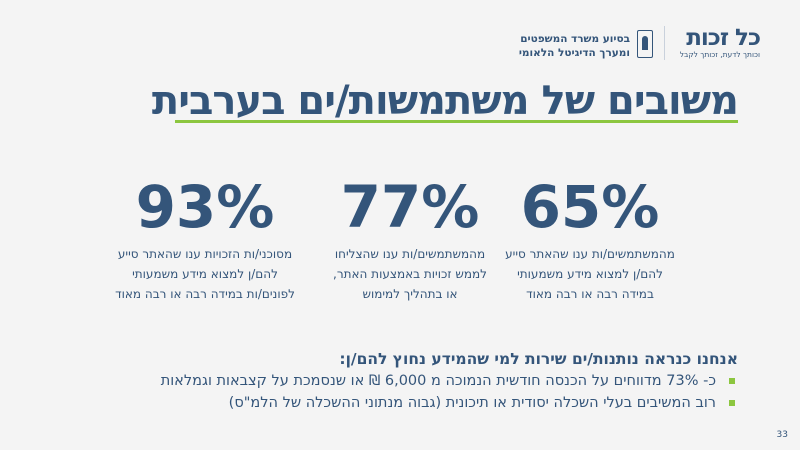 This screenshot has height=450, width=800. Describe the element at coordinates (205, 294) in the screenshot. I see `desc-line: לפונים/ות במידה רבה או רבה מאוד` at that location.